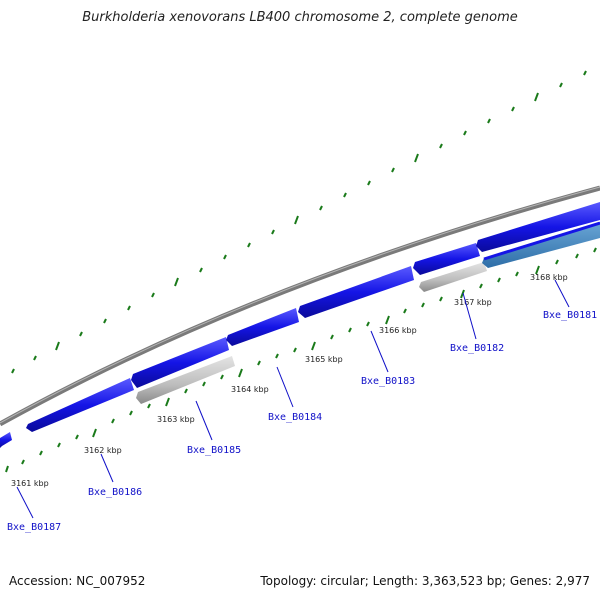 This screenshot has height=600, width=600. What do you see at coordinates (250, 389) in the screenshot?
I see `scale-label: 3164 kbp` at bounding box center [250, 389].